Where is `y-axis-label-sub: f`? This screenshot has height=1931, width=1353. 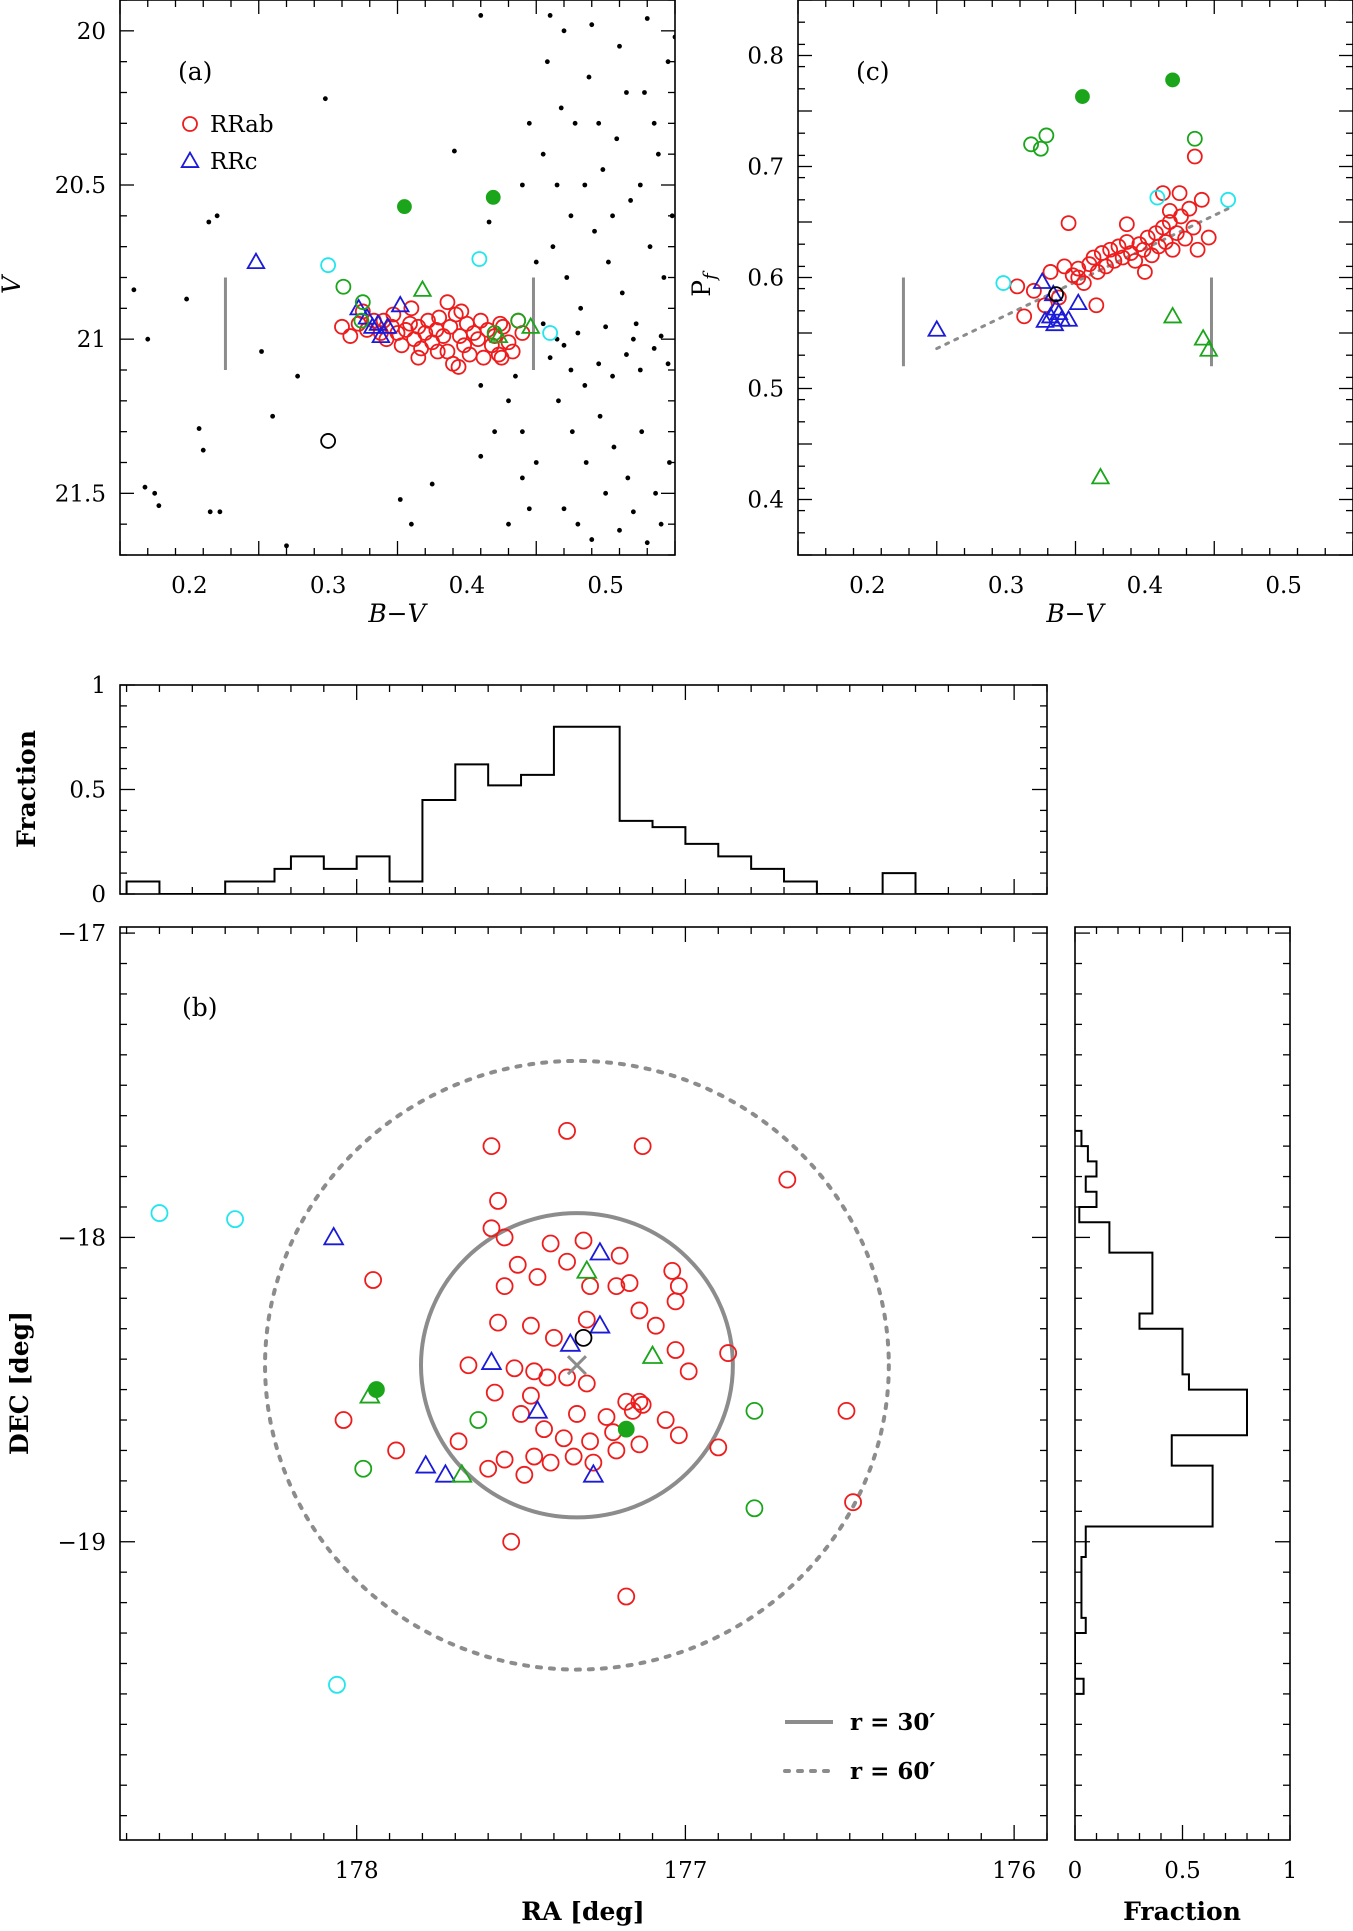
y-axis-label-sub: f is located at coordinates (710, 276).